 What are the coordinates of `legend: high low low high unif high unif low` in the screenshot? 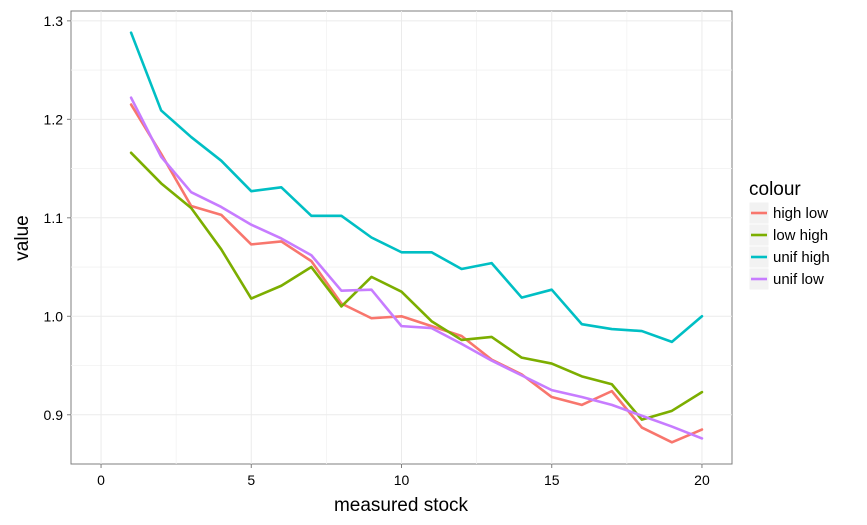 It's located at (789, 246).